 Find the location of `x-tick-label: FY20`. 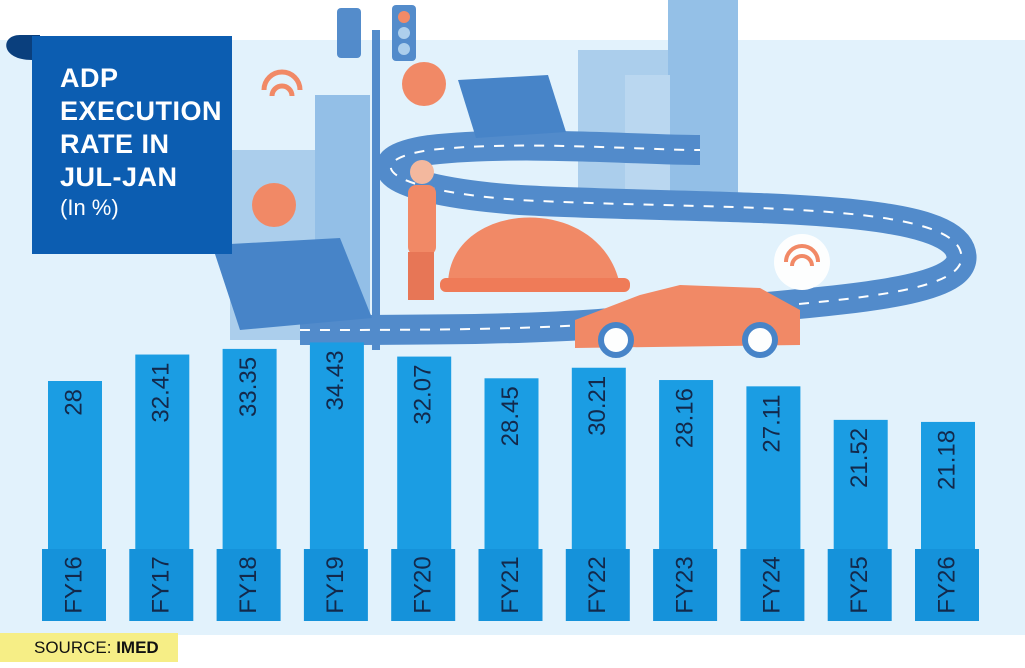

x-tick-label: FY20 is located at coordinates (423, 584).